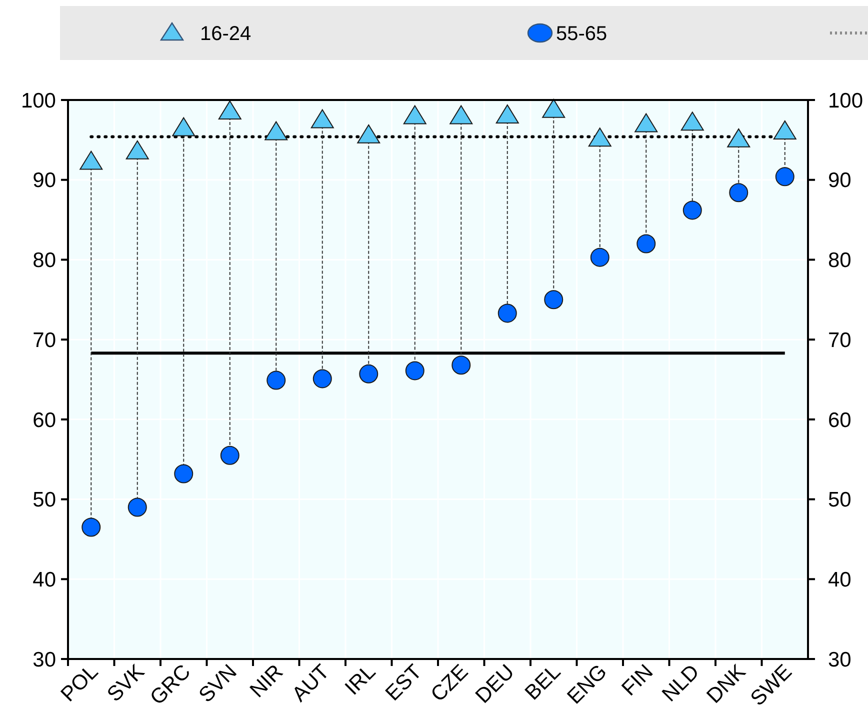  Describe the element at coordinates (840, 260) in the screenshot. I see `y2-tick-label: 80` at that location.